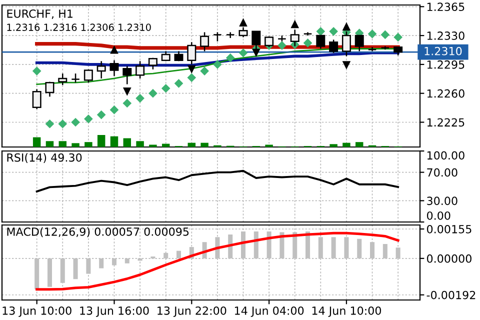  I want to click on x-tick-label: 13 Jun 16:00, so click(114, 311).